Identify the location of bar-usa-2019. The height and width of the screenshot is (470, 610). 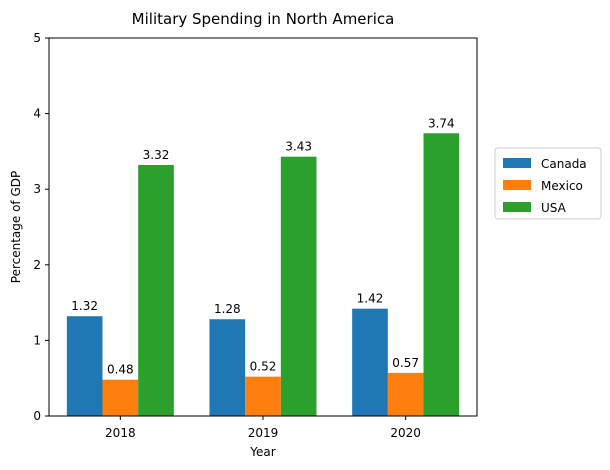
(298, 286).